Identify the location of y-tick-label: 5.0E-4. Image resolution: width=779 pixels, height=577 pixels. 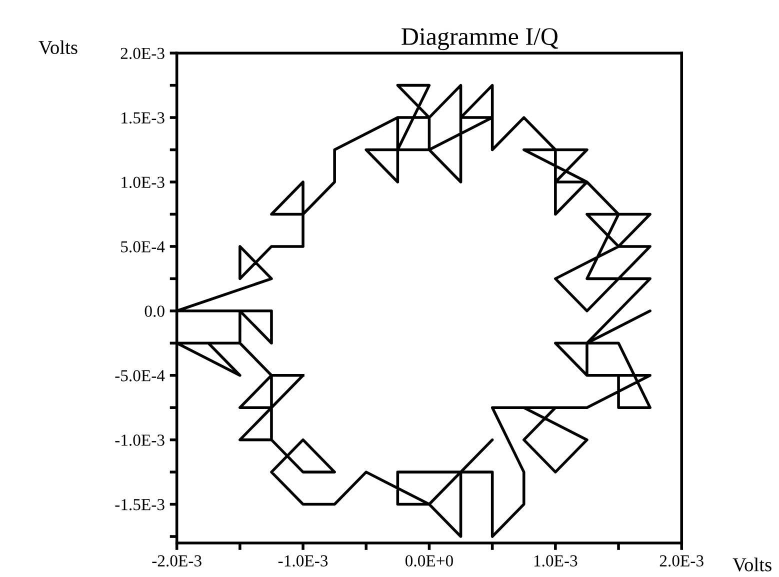
(143, 246).